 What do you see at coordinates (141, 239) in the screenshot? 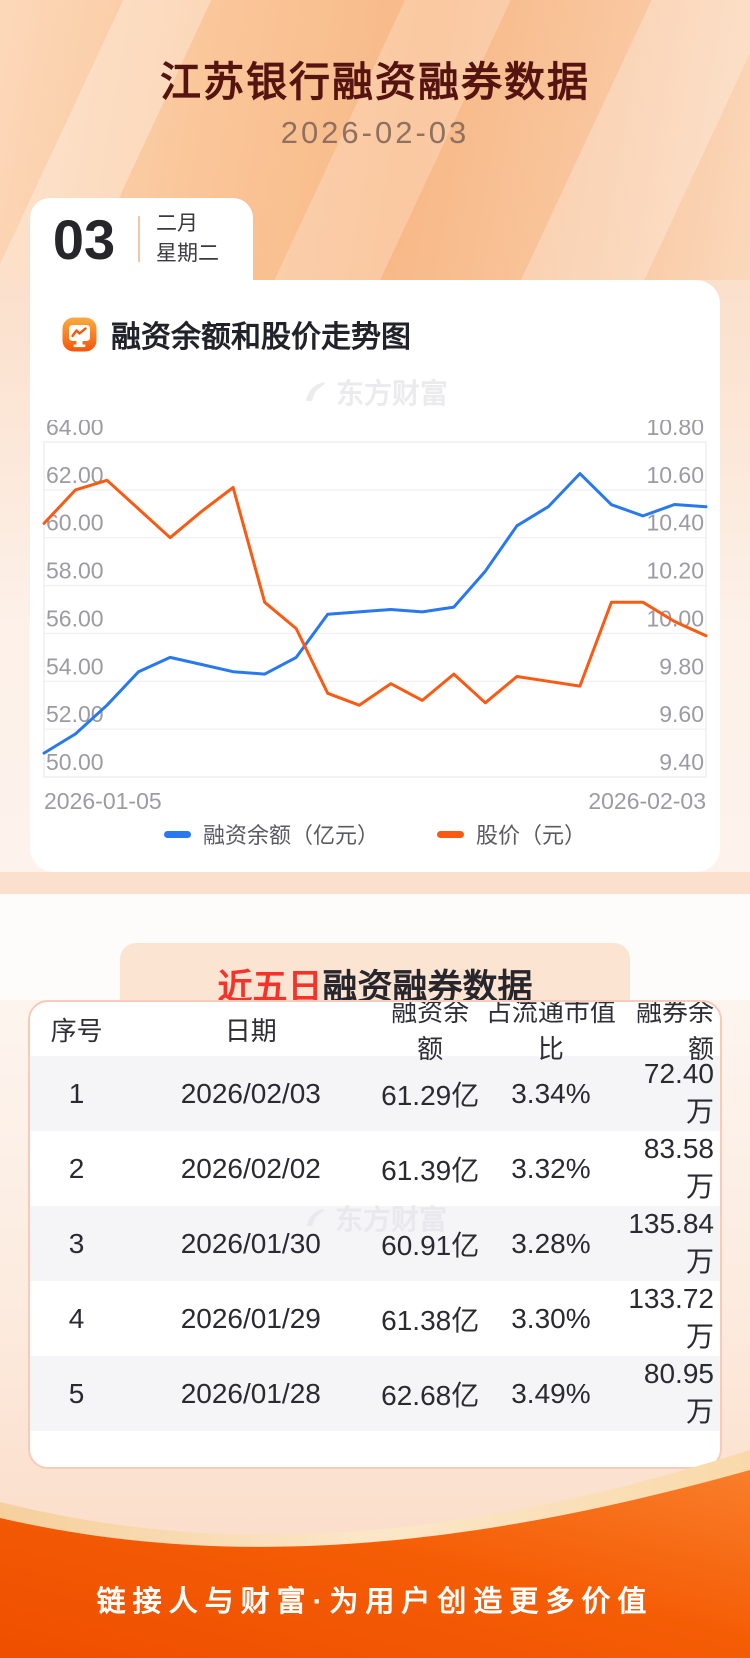
I see `date-card: 03 二月 星期二` at bounding box center [141, 239].